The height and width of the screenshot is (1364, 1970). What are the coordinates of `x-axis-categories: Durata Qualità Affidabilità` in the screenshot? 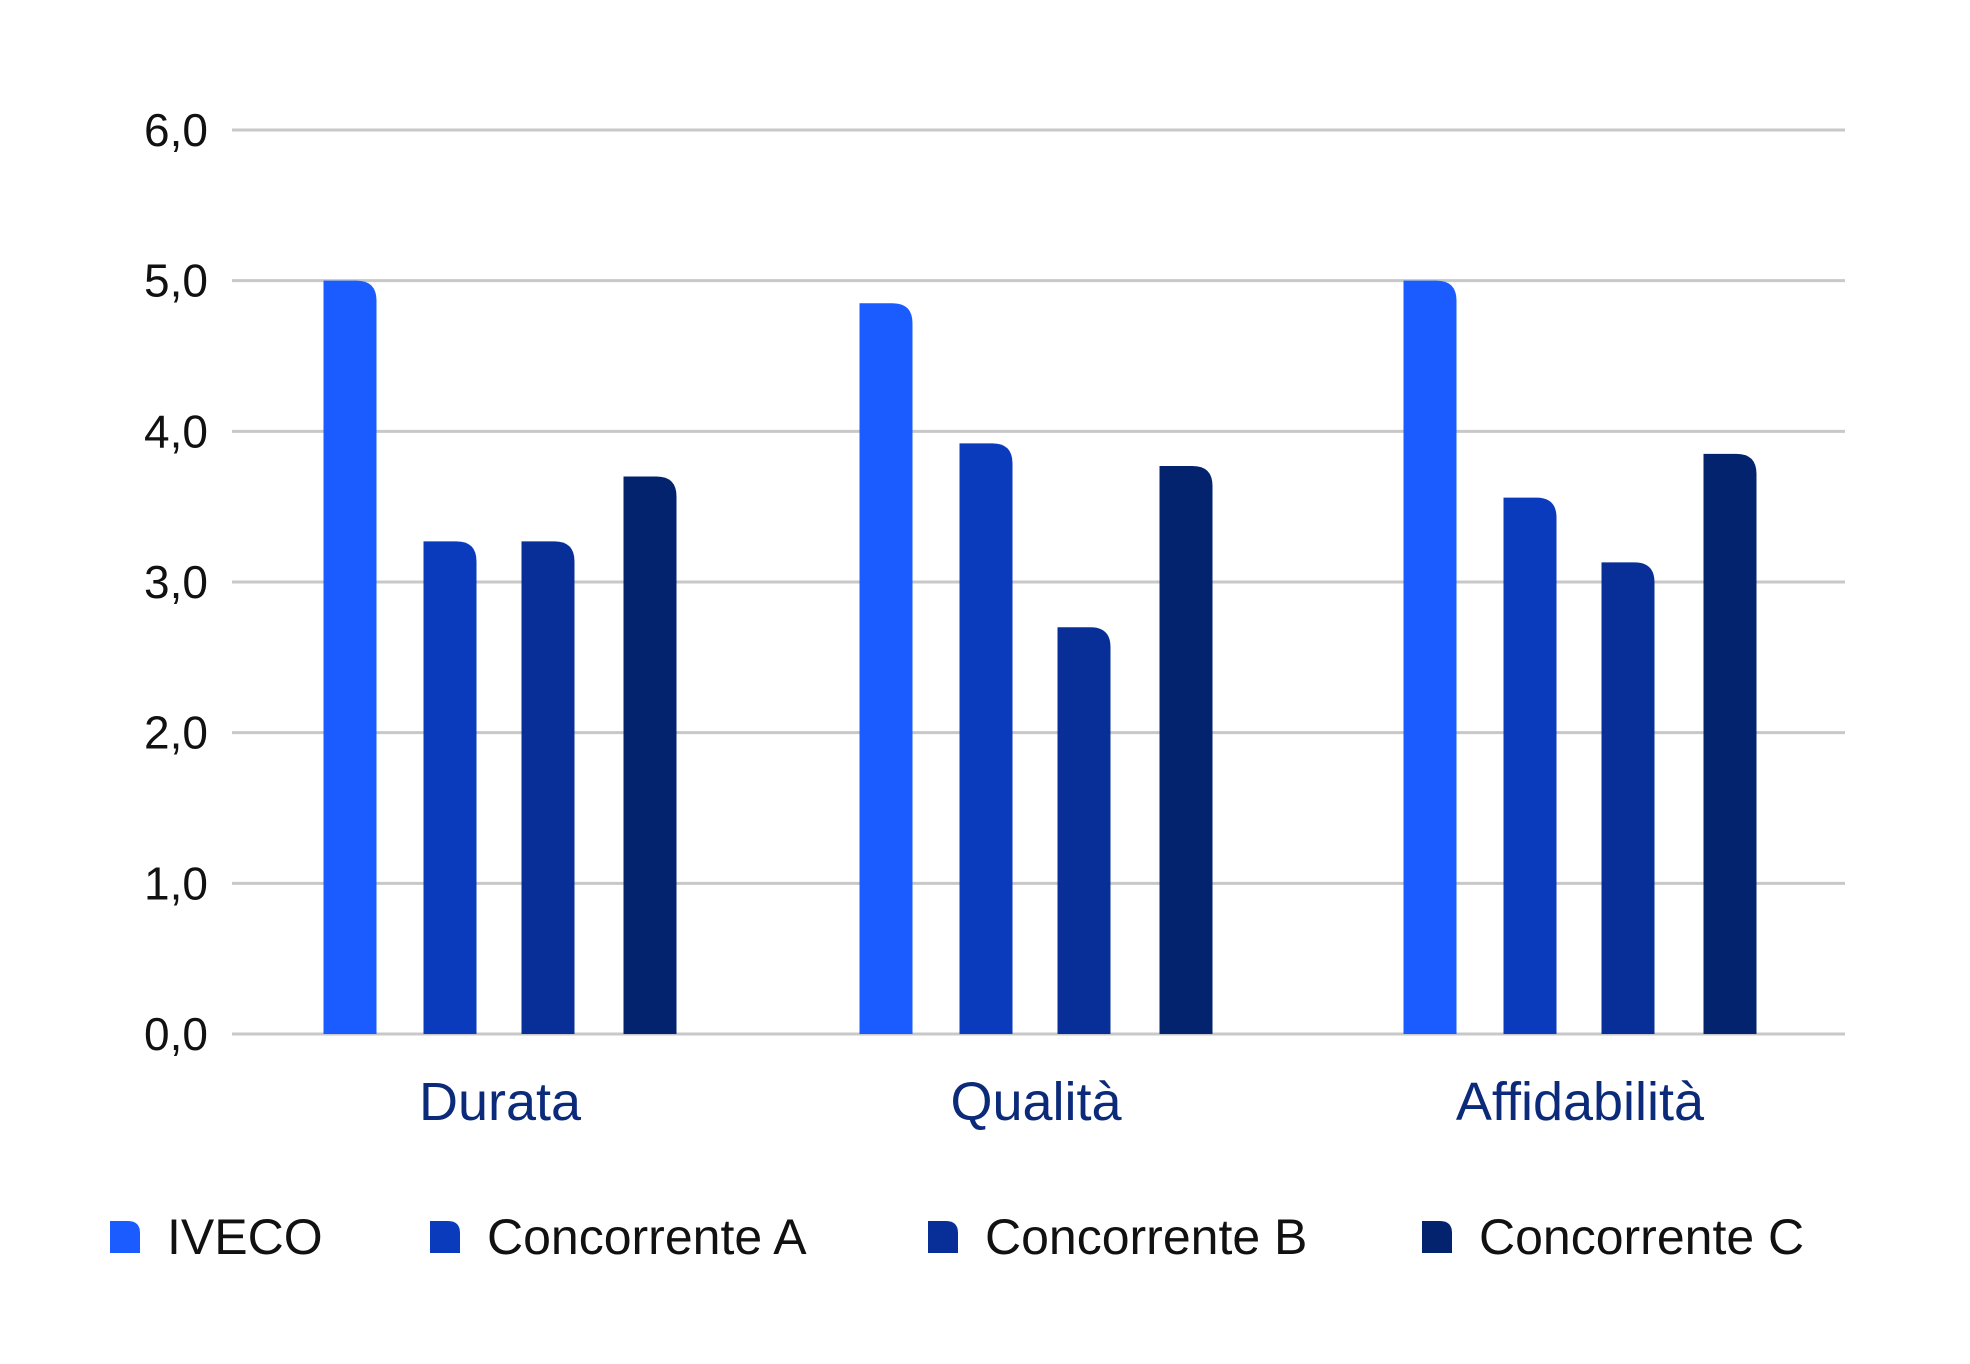 It's located at (1062, 1102).